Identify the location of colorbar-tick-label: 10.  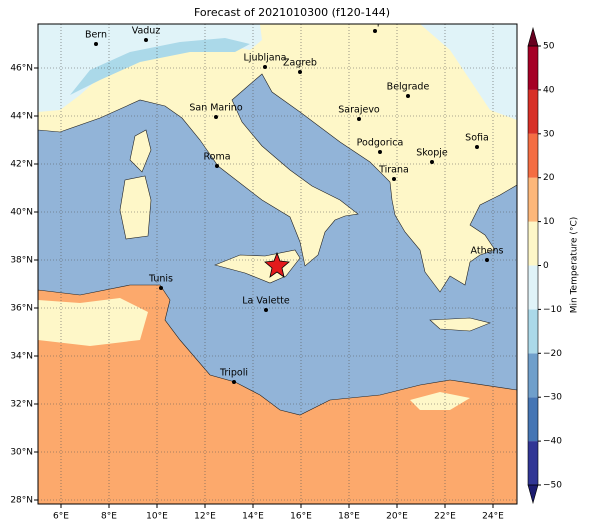
(549, 222).